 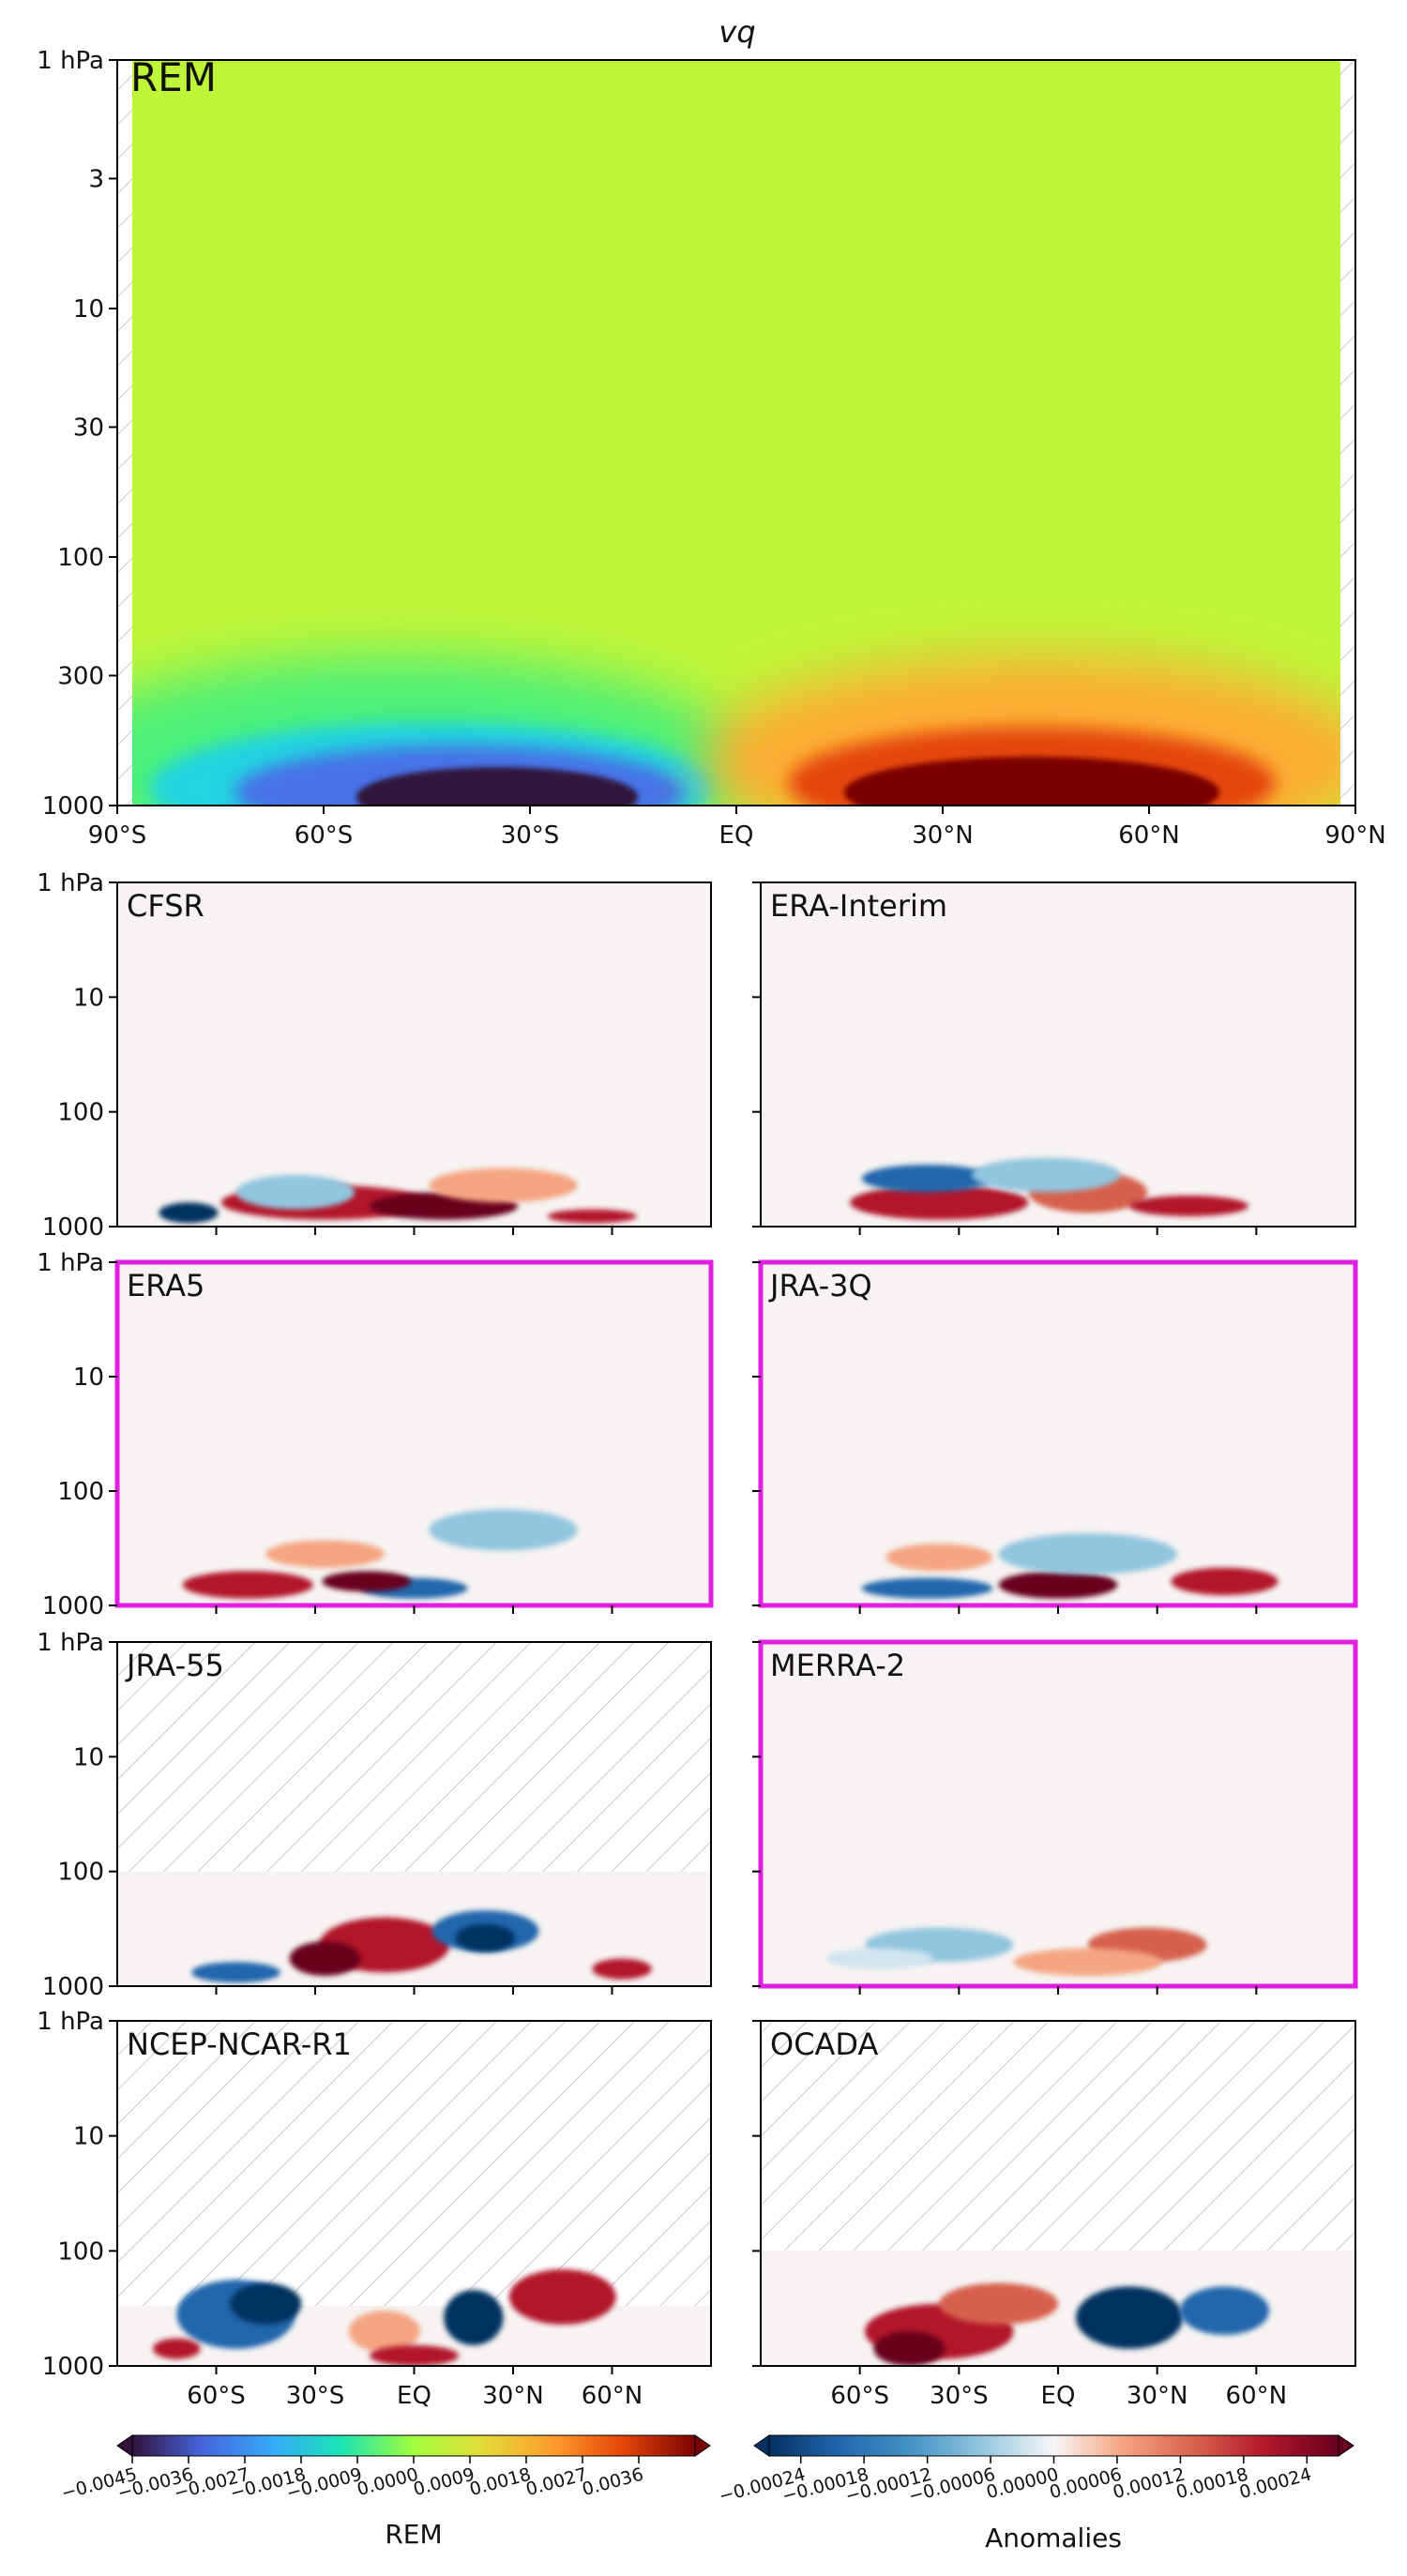 What do you see at coordinates (1347, 433) in the screenshot?
I see `rem-panel-hatch-right` at bounding box center [1347, 433].